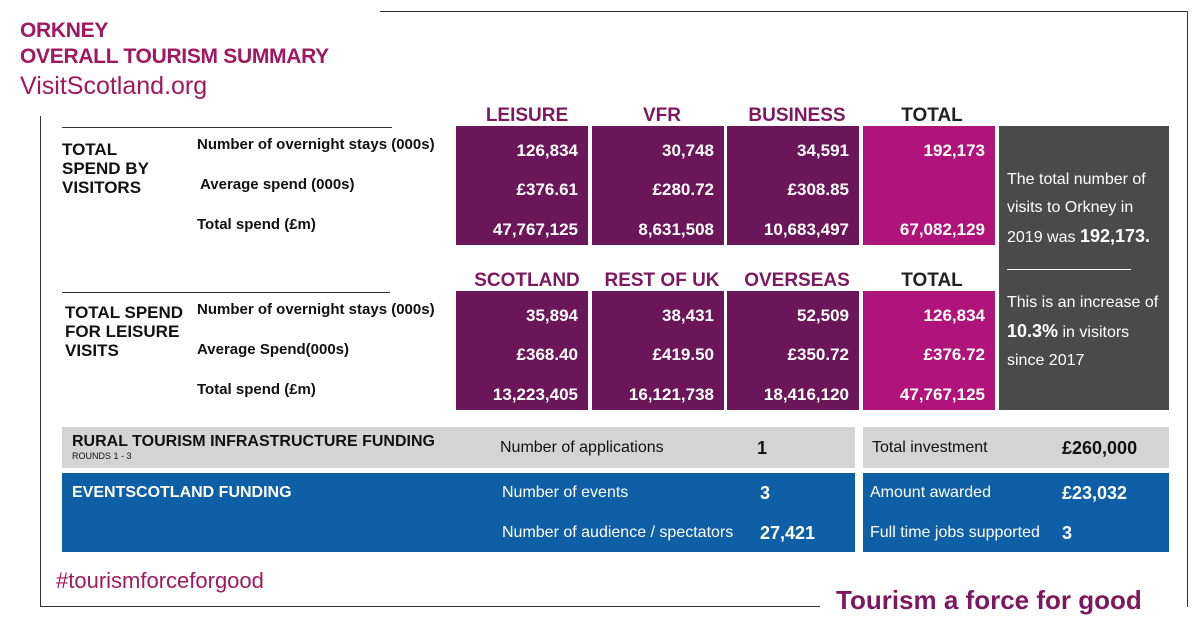 Image resolution: width=1200 pixels, height=627 pixels. I want to click on frame-left-rule, so click(40, 361).